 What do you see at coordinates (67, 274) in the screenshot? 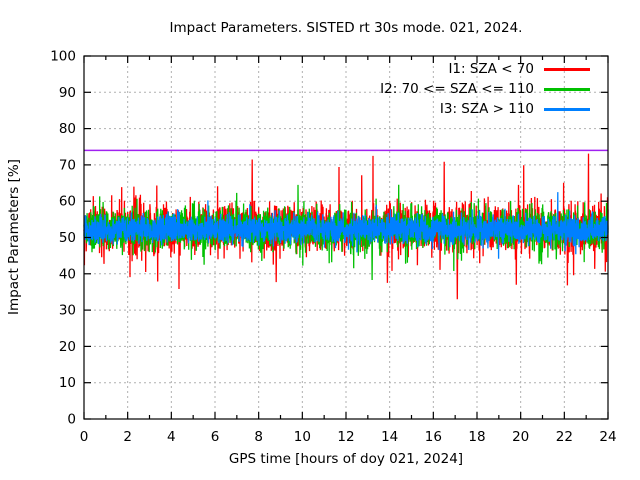
I see `y-tick-label: 40` at bounding box center [67, 274].